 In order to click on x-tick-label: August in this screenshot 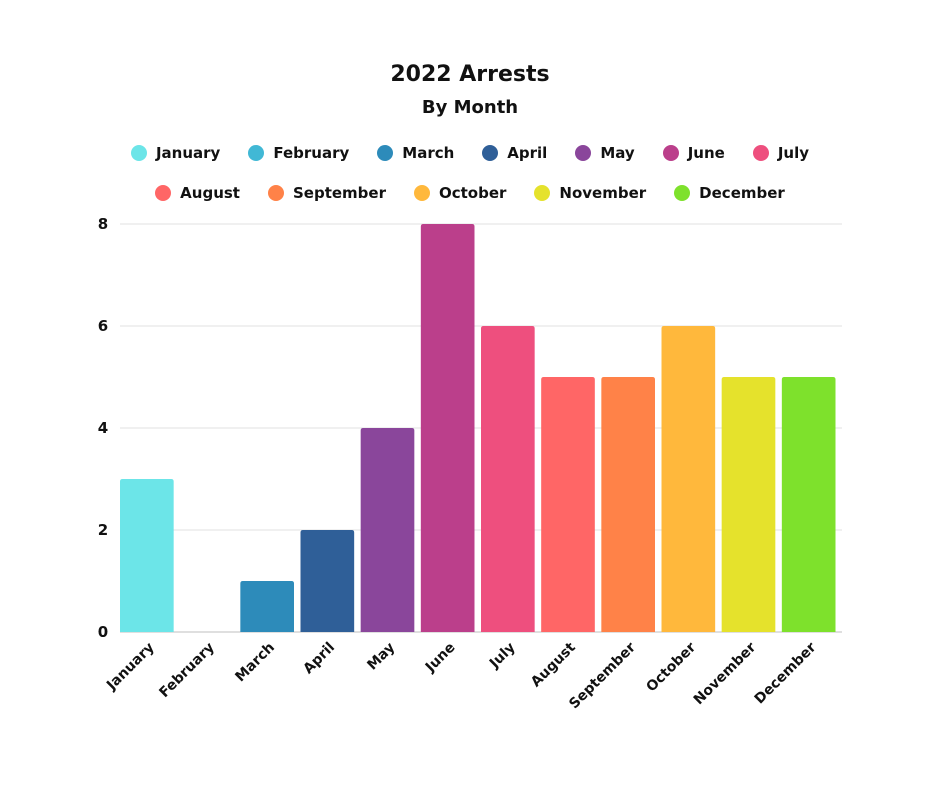, I will do `click(553, 664)`.